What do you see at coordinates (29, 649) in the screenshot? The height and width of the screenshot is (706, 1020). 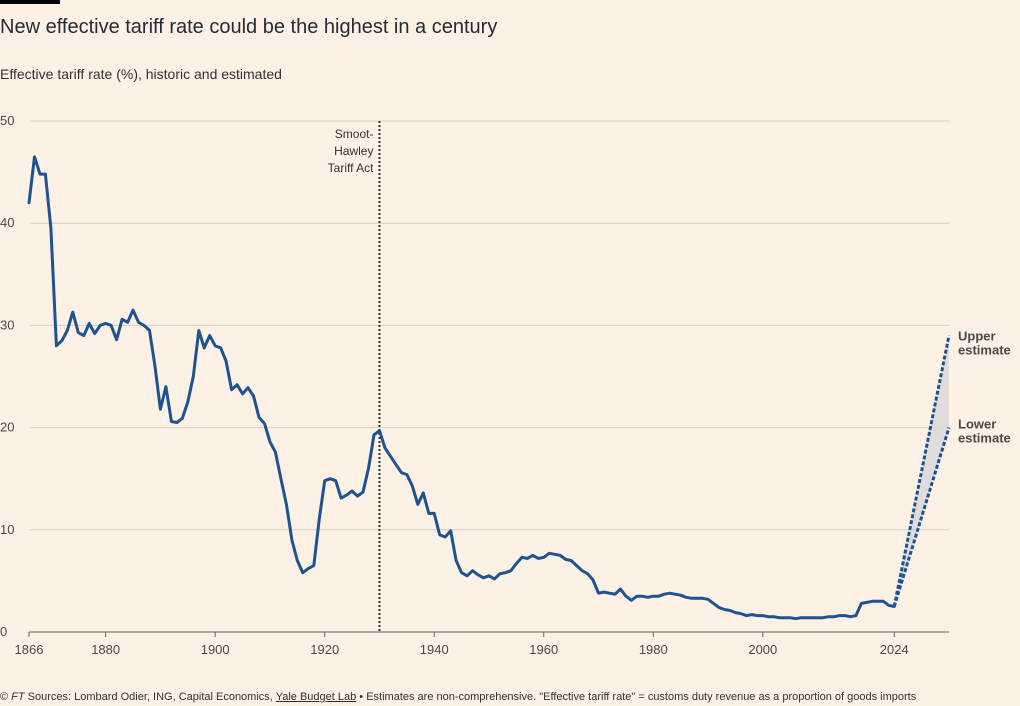 I see `x-tick-label: 1866` at bounding box center [29, 649].